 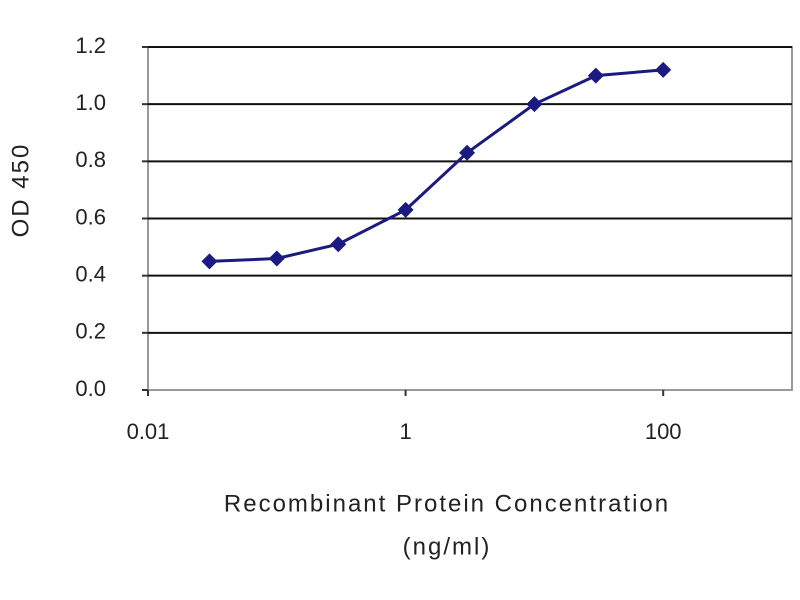 I want to click on y-tick-label: 0.0, so click(x=90, y=388).